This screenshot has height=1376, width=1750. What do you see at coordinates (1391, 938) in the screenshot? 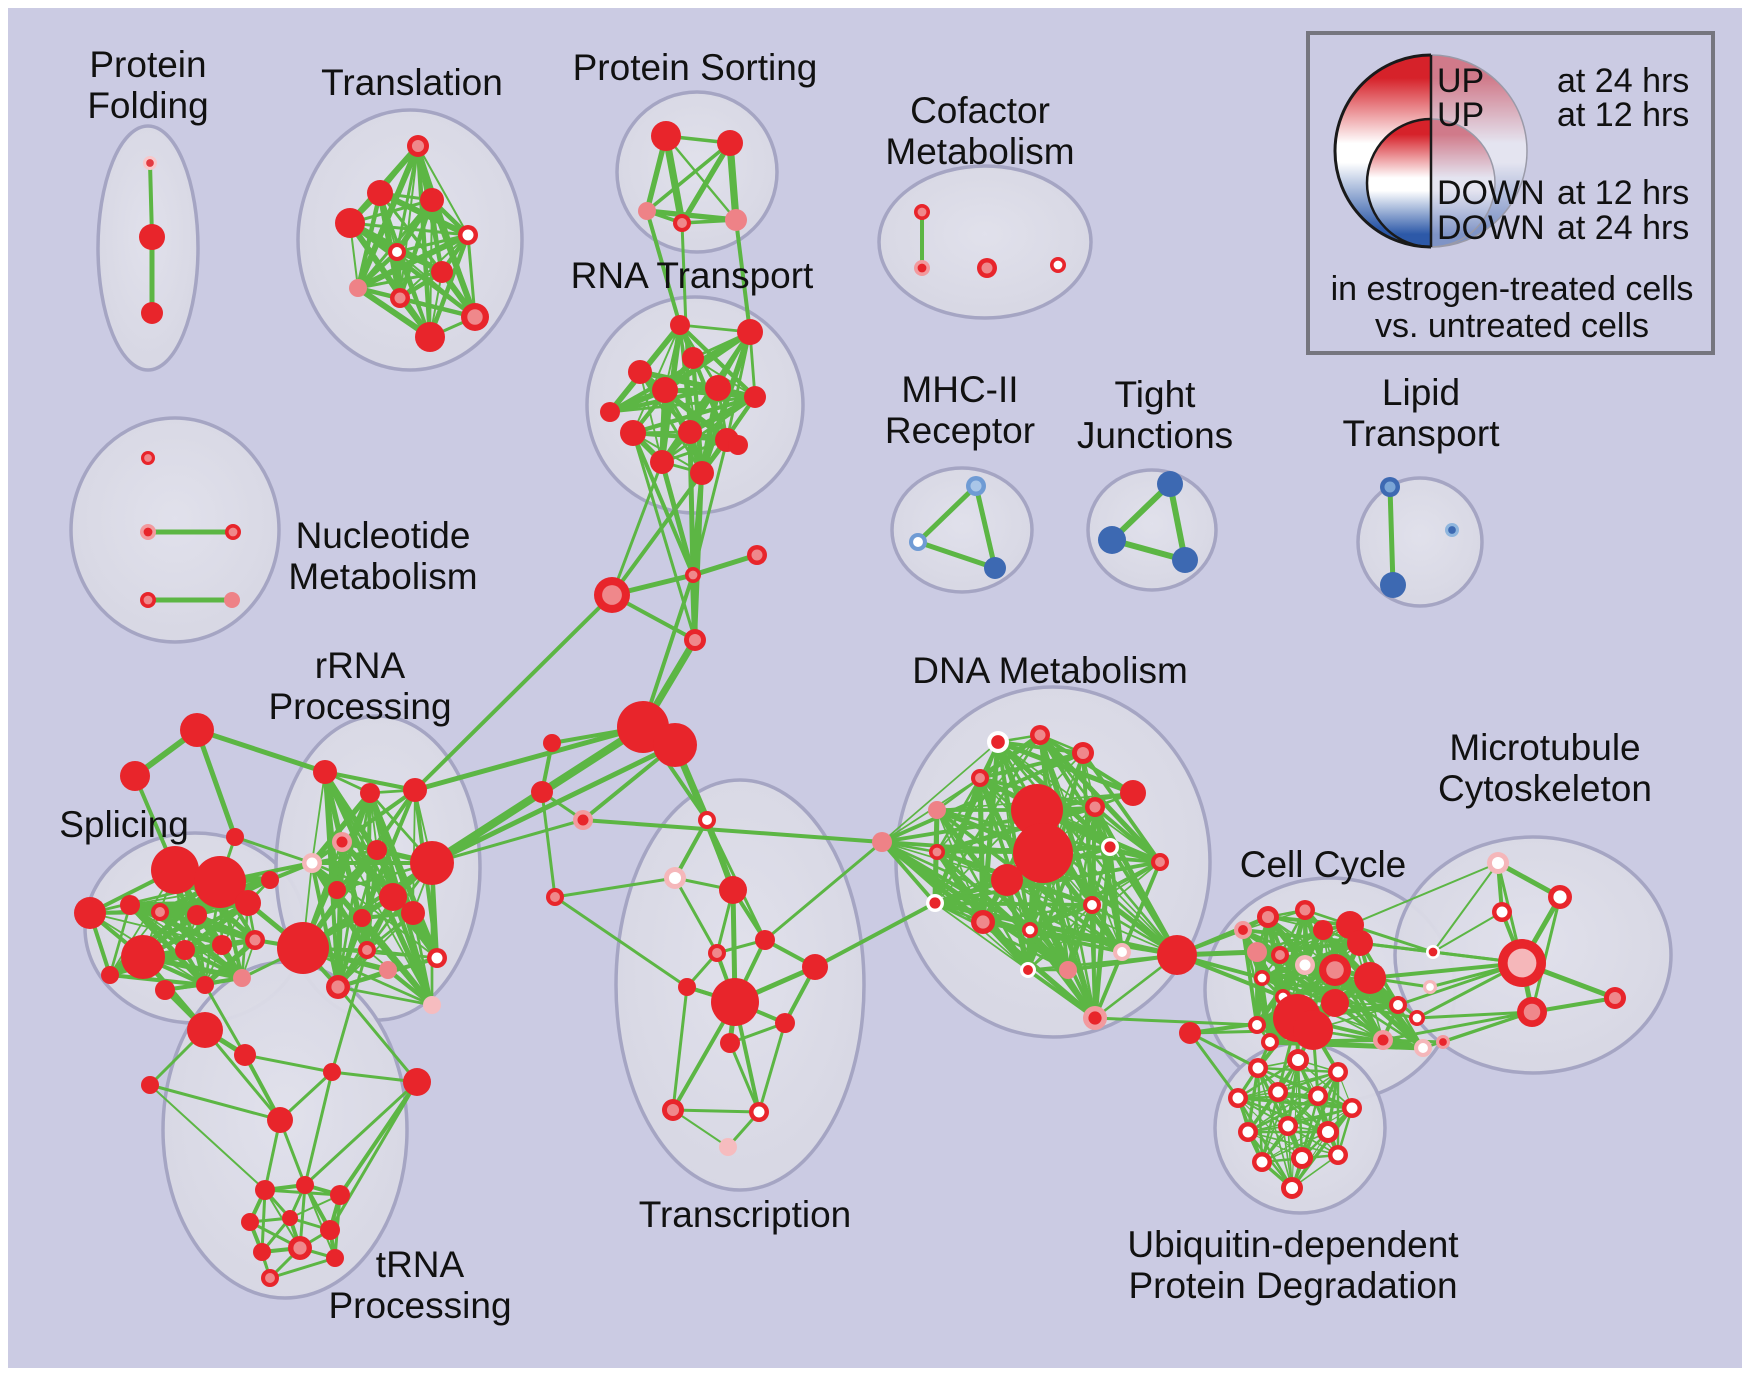
I see `edge-link-cell_cycle-microtubule` at bounding box center [1391, 938].